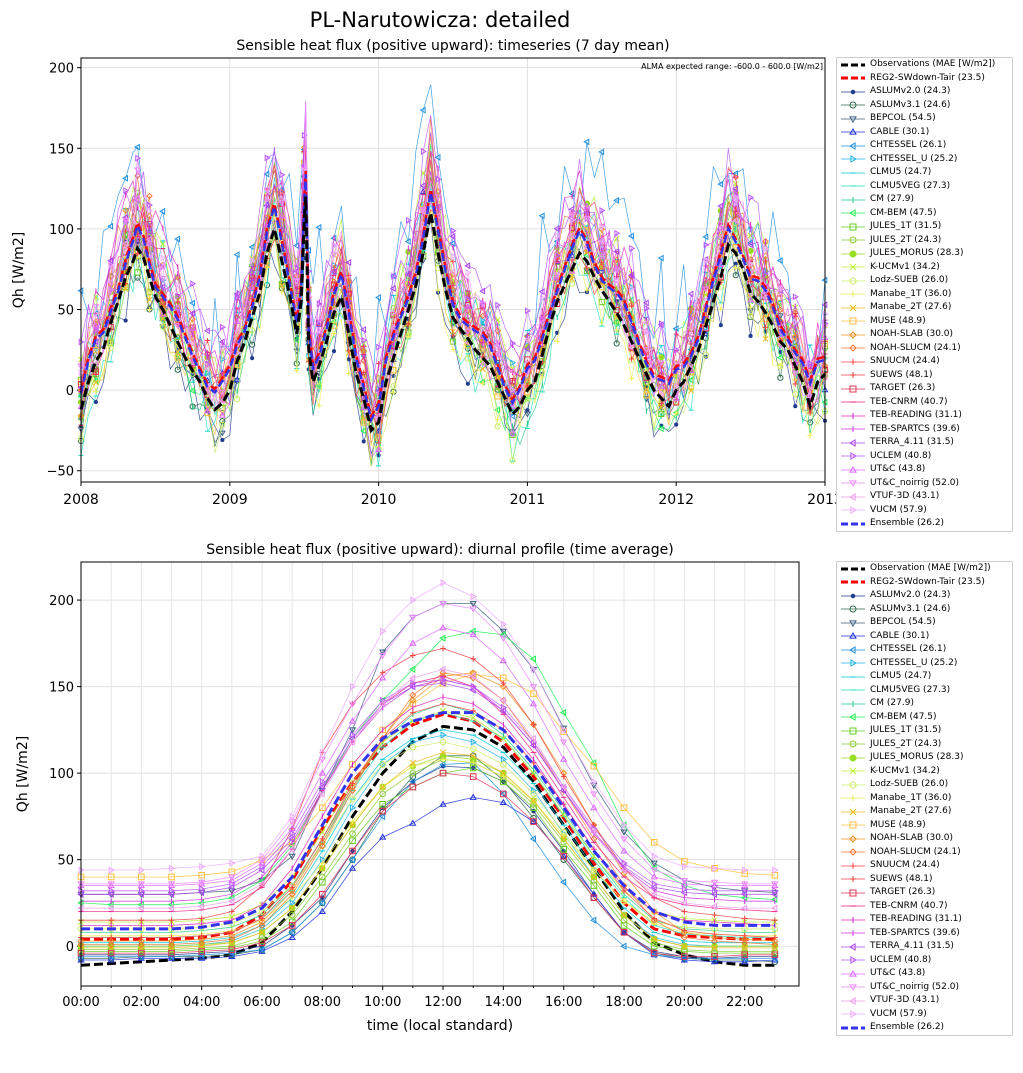  I want to click on legend-label: CM-BEM (47.5), so click(903, 212).